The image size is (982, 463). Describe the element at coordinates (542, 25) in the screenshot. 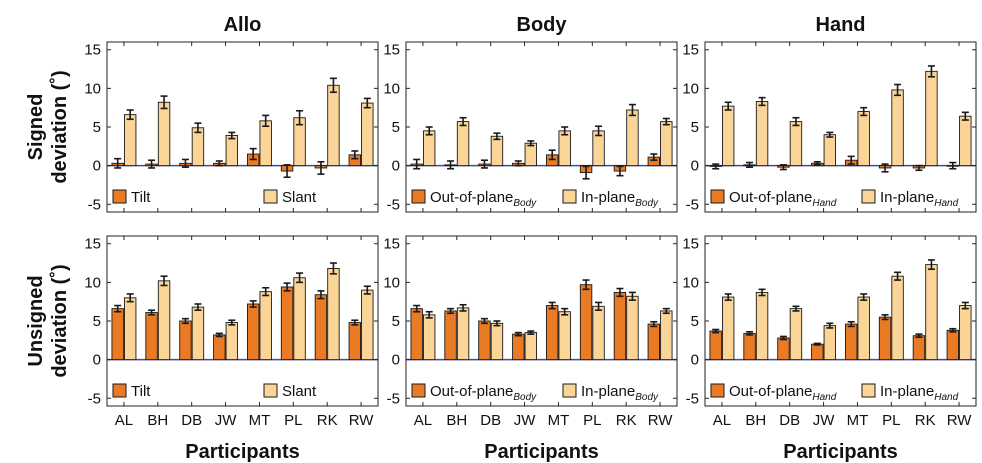

I see `chart-title: Body` at that location.